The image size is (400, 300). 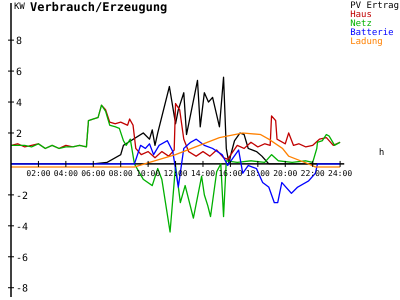 I want to click on y-tick-label: 4, so click(x=19, y=104).